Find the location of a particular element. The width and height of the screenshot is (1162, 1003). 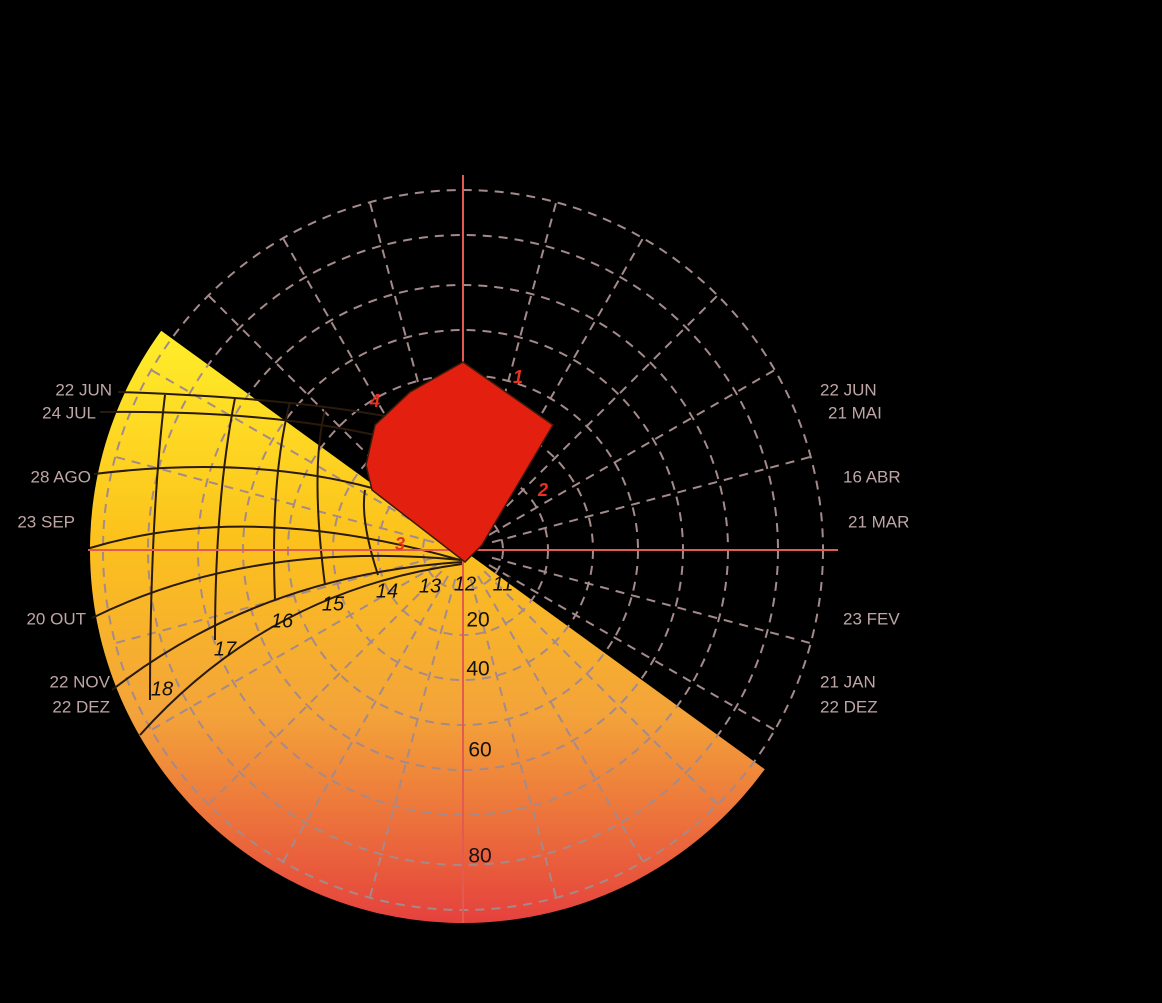

hour-label: 12 is located at coordinates (465, 584).